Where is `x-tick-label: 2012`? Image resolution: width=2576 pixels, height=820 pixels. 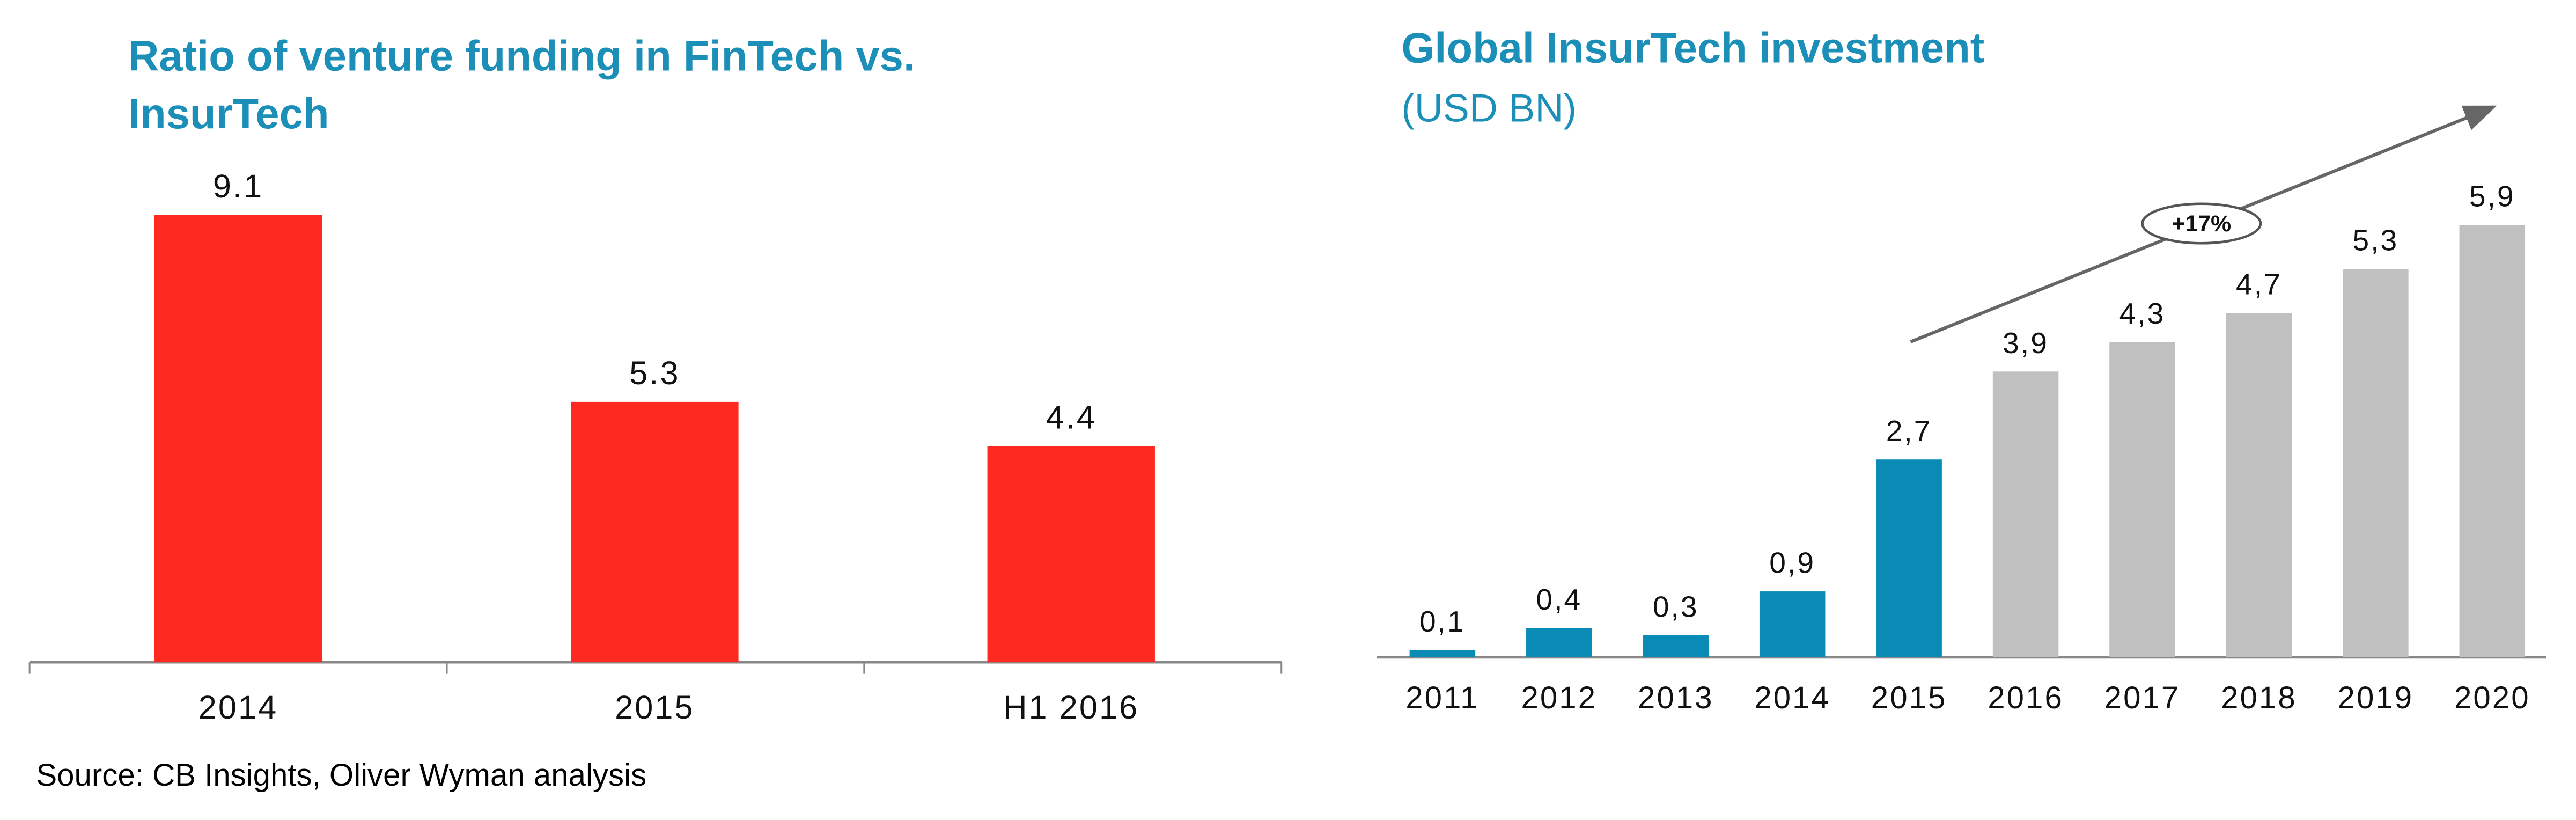
x-tick-label: 2012 is located at coordinates (1559, 697).